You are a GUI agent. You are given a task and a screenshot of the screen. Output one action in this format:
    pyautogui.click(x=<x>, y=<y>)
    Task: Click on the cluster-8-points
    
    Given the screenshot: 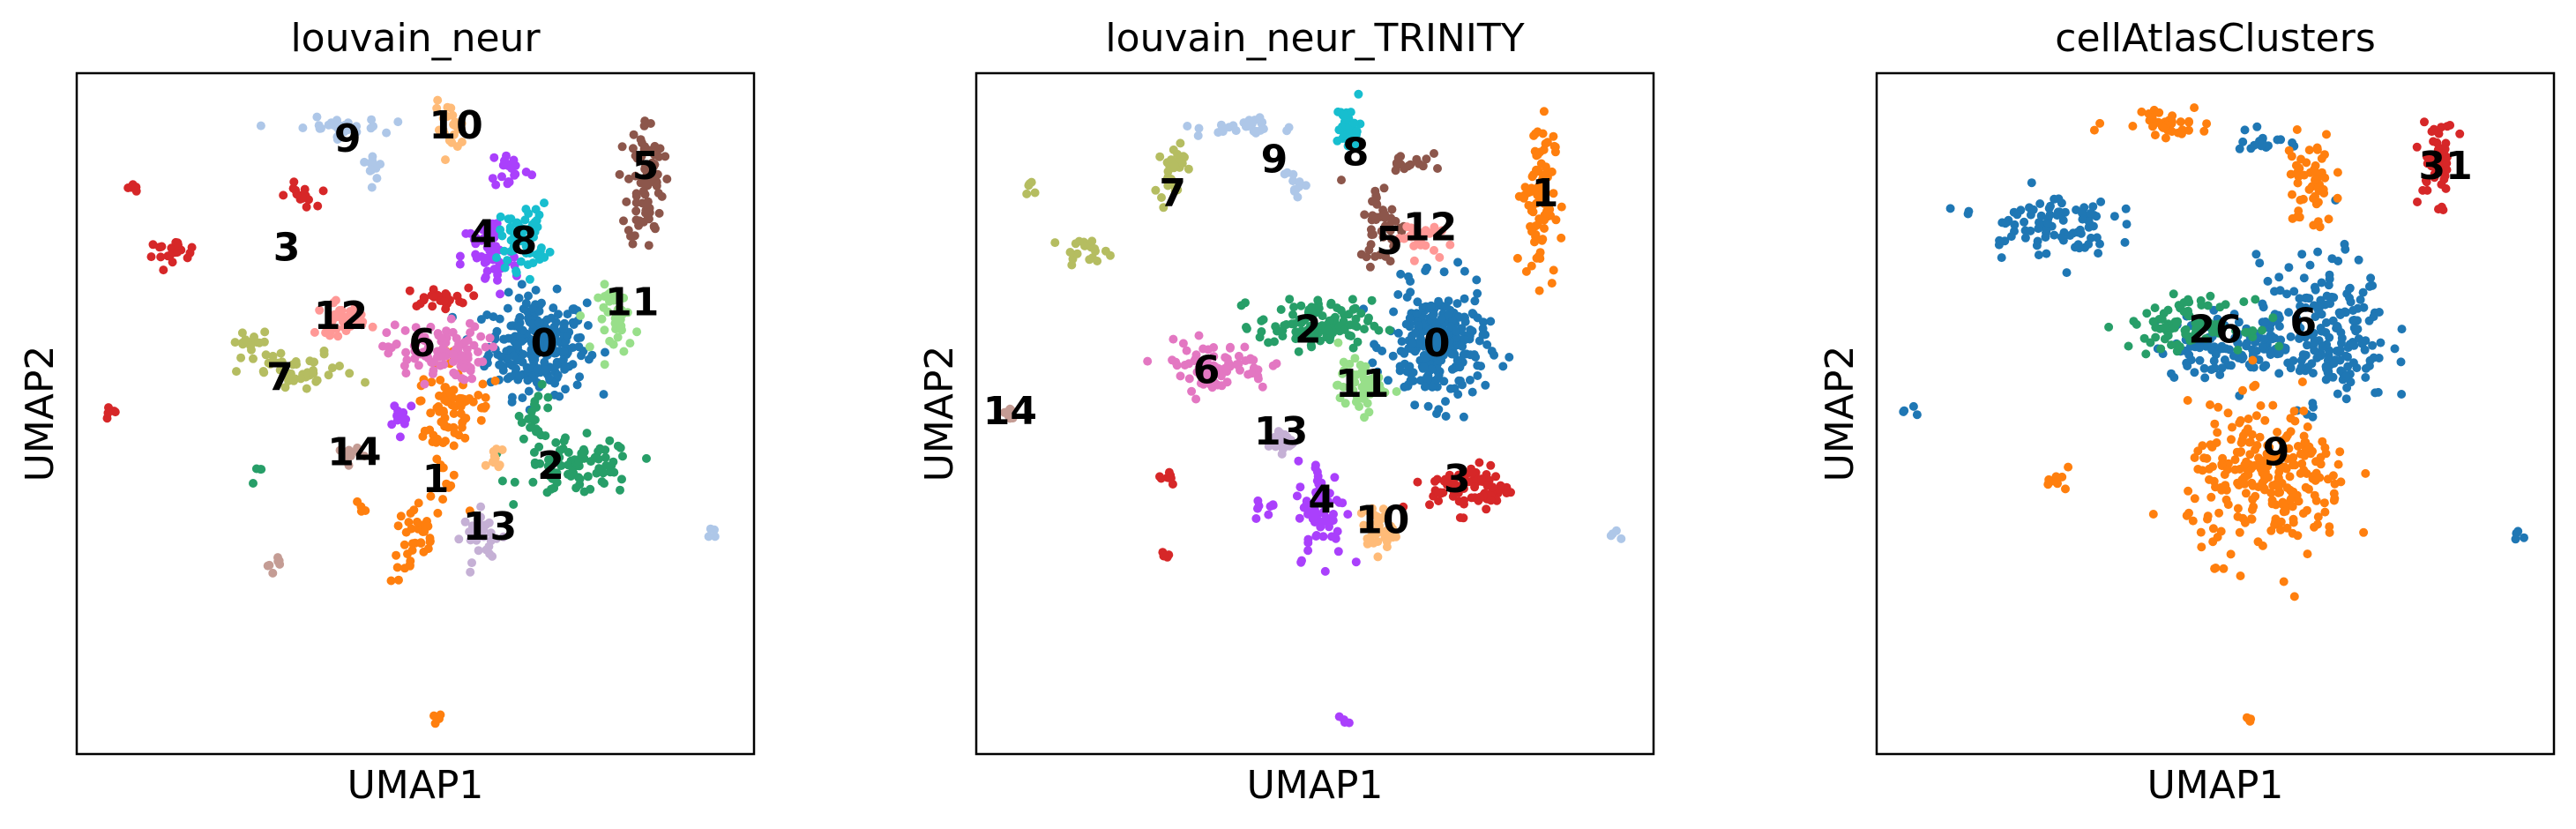 What is the action you would take?
    pyautogui.click(x=523, y=241)
    